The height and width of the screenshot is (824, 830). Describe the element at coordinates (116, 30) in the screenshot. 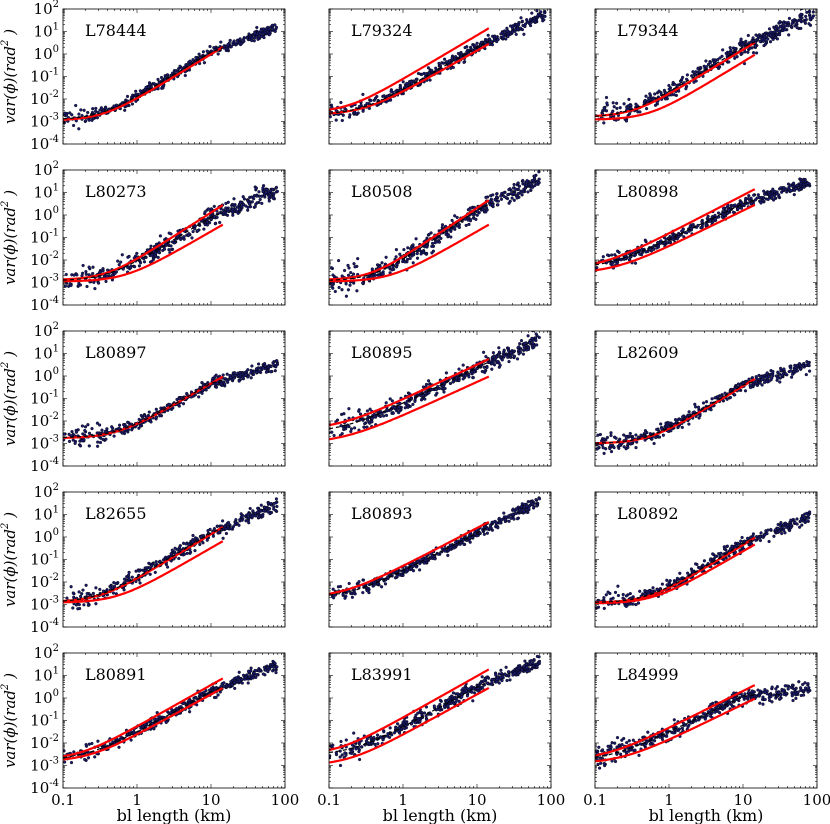

I see `panel-title: L78444` at that location.